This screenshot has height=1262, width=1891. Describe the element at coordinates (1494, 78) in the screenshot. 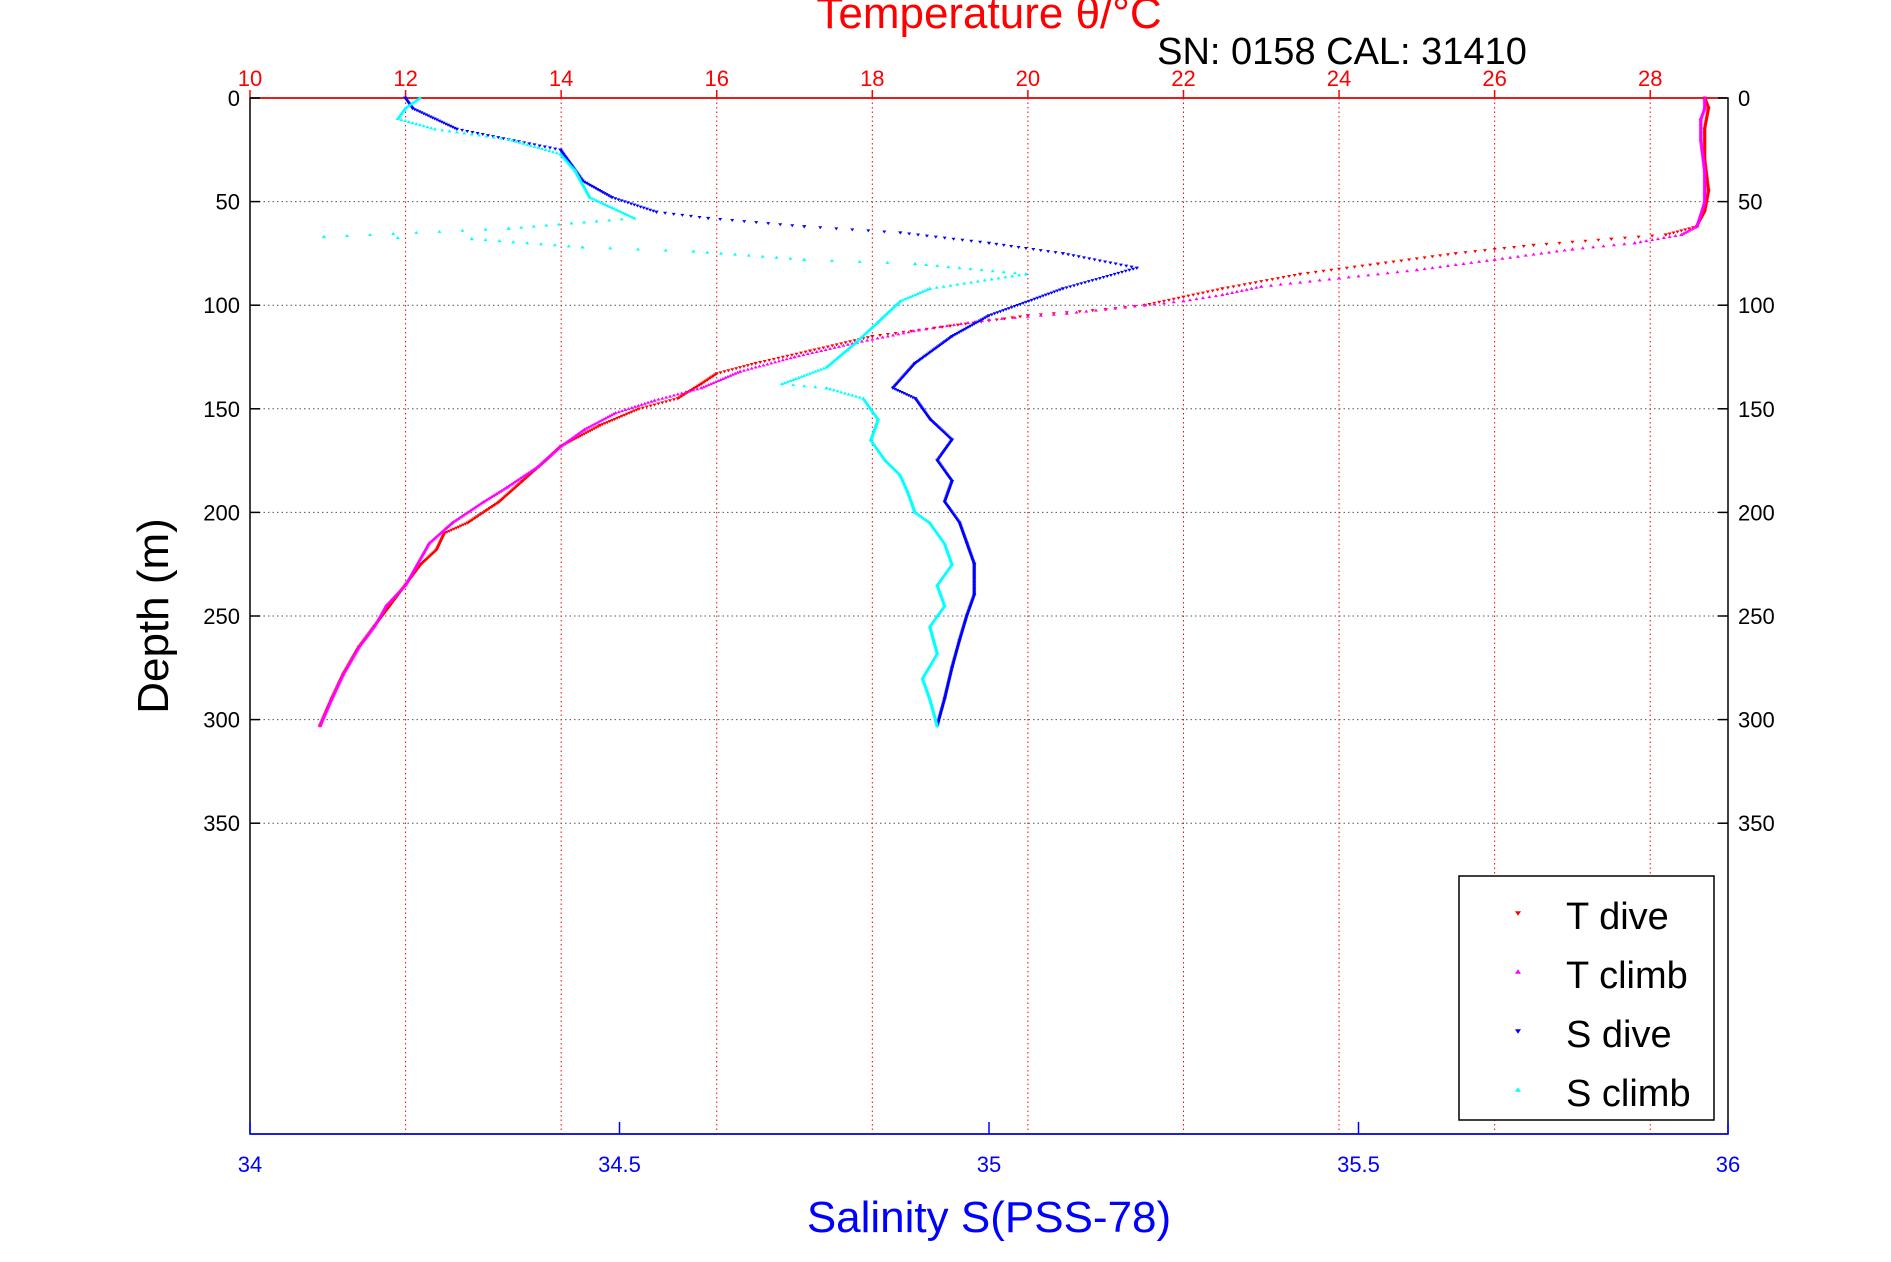

I see `temp-tick-label: 26` at that location.